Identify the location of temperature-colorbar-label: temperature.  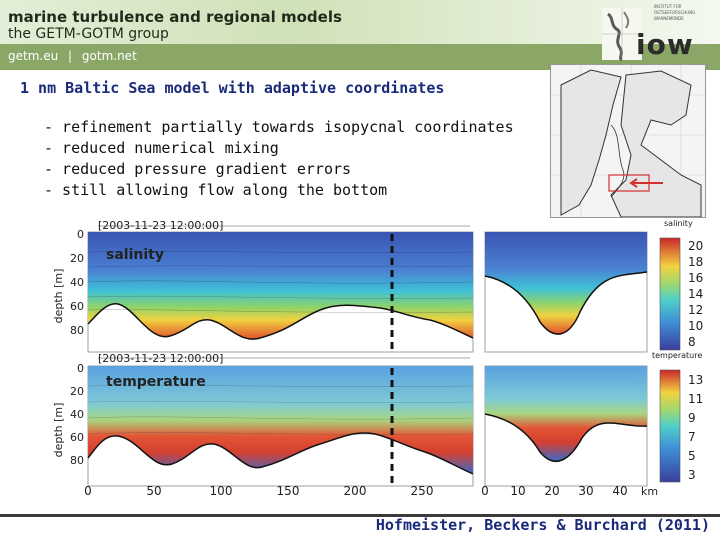
(677, 355).